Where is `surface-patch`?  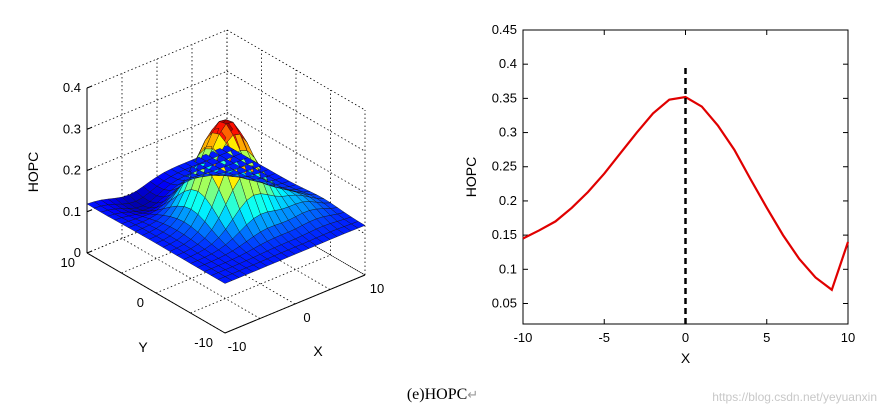
surface-patch is located at coordinates (94, 205).